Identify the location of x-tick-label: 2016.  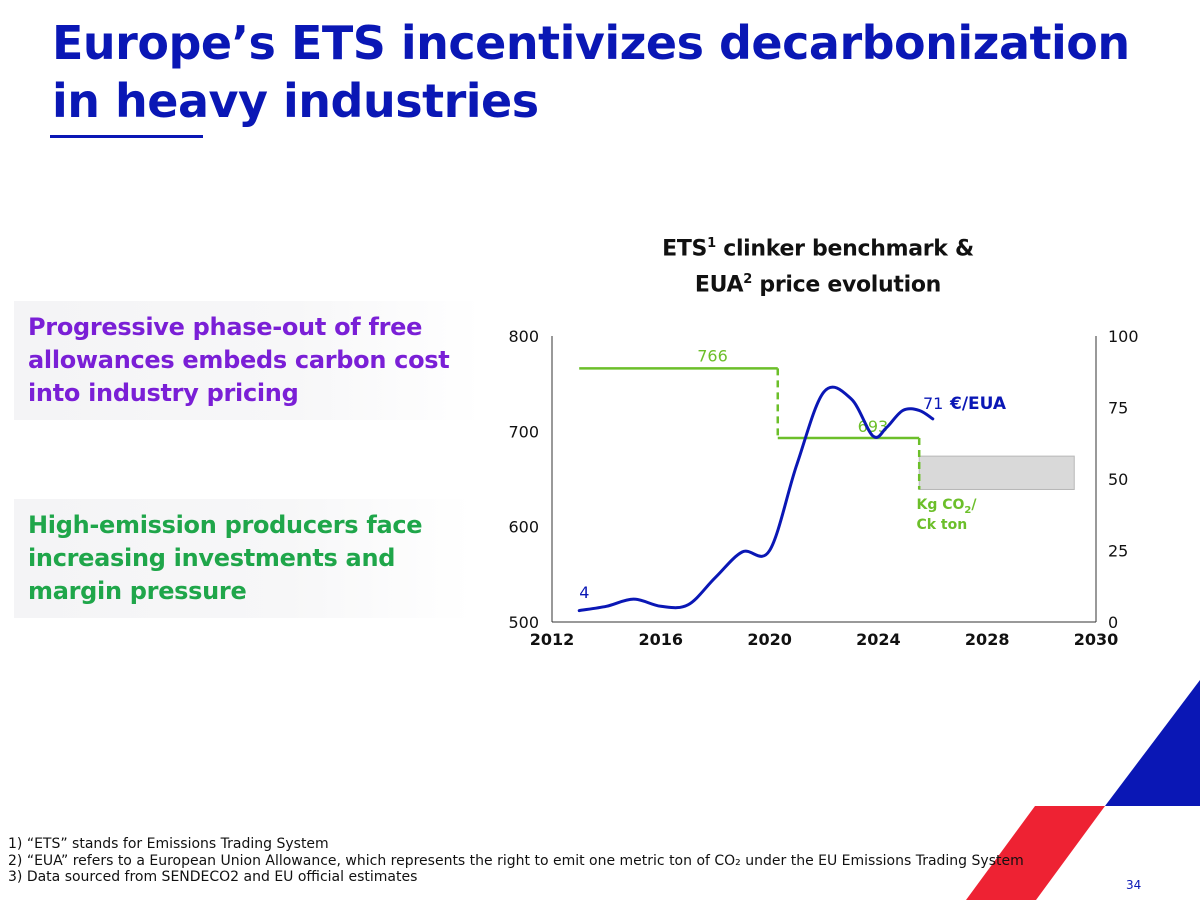
(661, 639).